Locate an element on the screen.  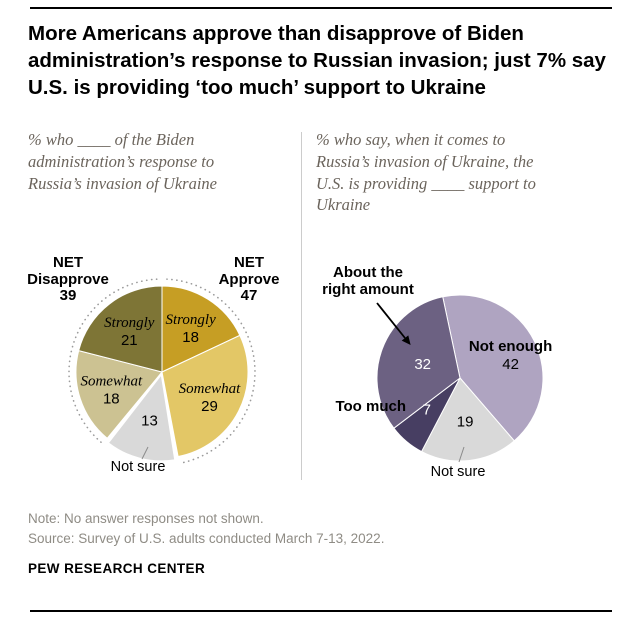
pie-0-slice-somewhat-disapprove is located at coordinates (119, 394).